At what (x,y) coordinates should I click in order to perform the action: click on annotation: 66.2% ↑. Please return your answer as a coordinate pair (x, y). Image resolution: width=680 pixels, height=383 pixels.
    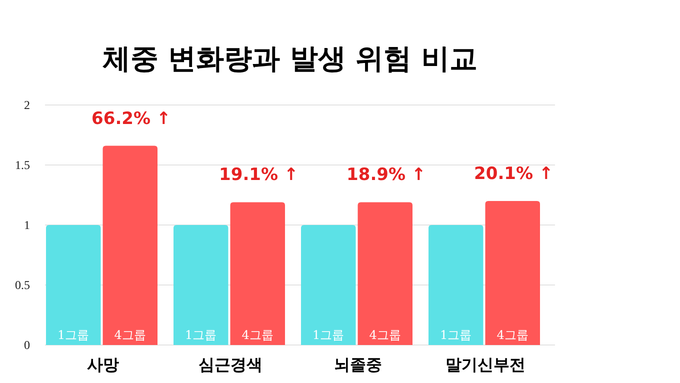
    Looking at the image, I should click on (131, 118).